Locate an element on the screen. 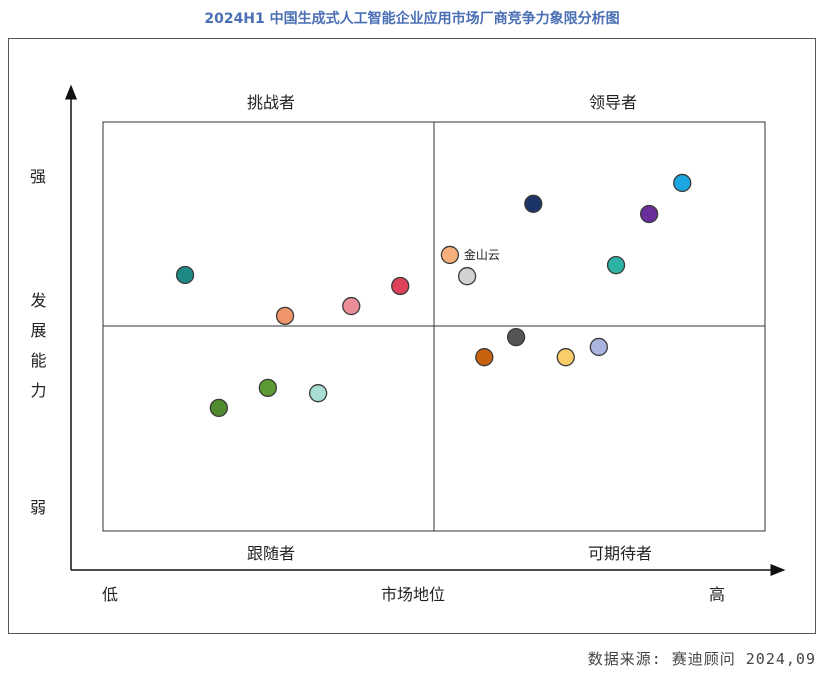  source-note: 数据来源: 赛迪顾问 2024,09 is located at coordinates (701, 659).